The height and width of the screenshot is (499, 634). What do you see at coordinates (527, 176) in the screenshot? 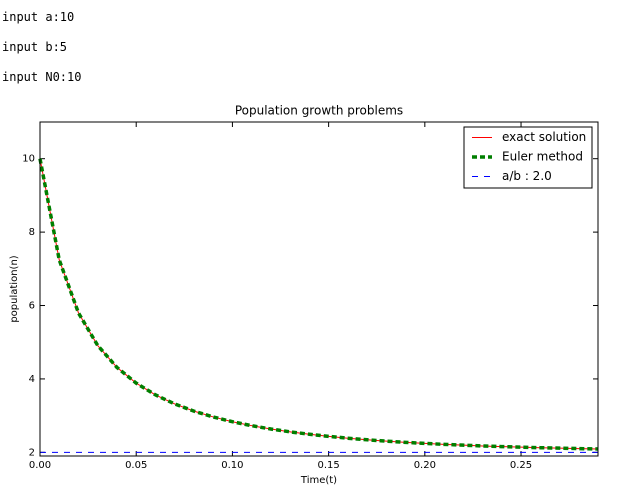
I see `legend-label: a/b : 2.0` at bounding box center [527, 176].